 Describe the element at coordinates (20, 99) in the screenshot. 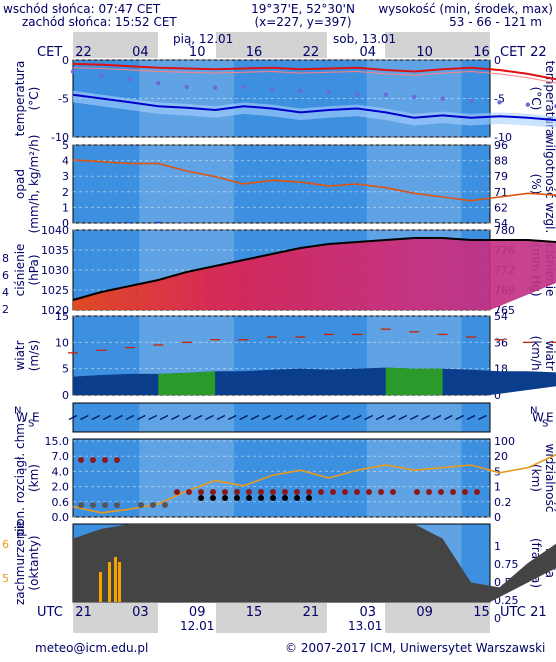

I see `left-axis-label: temperatura` at that location.